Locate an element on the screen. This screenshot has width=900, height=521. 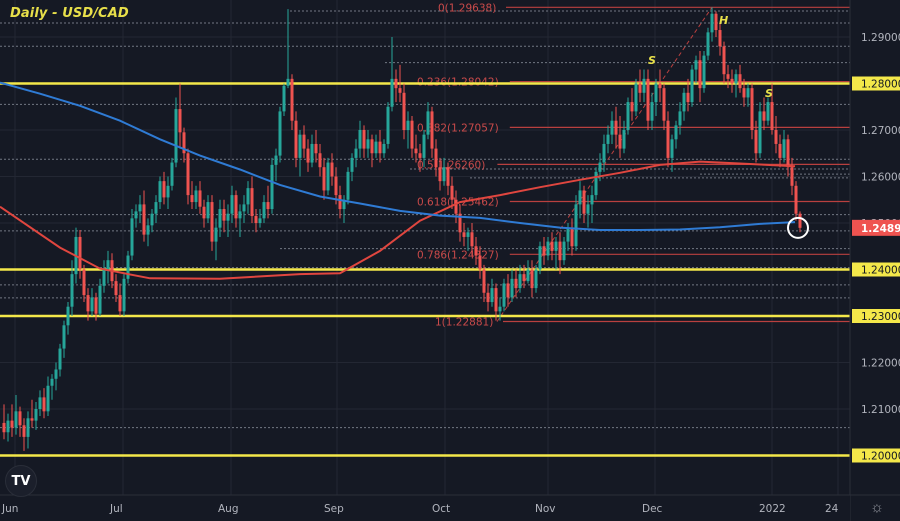
price-tick: 1.20000 is located at coordinates (880, 457).